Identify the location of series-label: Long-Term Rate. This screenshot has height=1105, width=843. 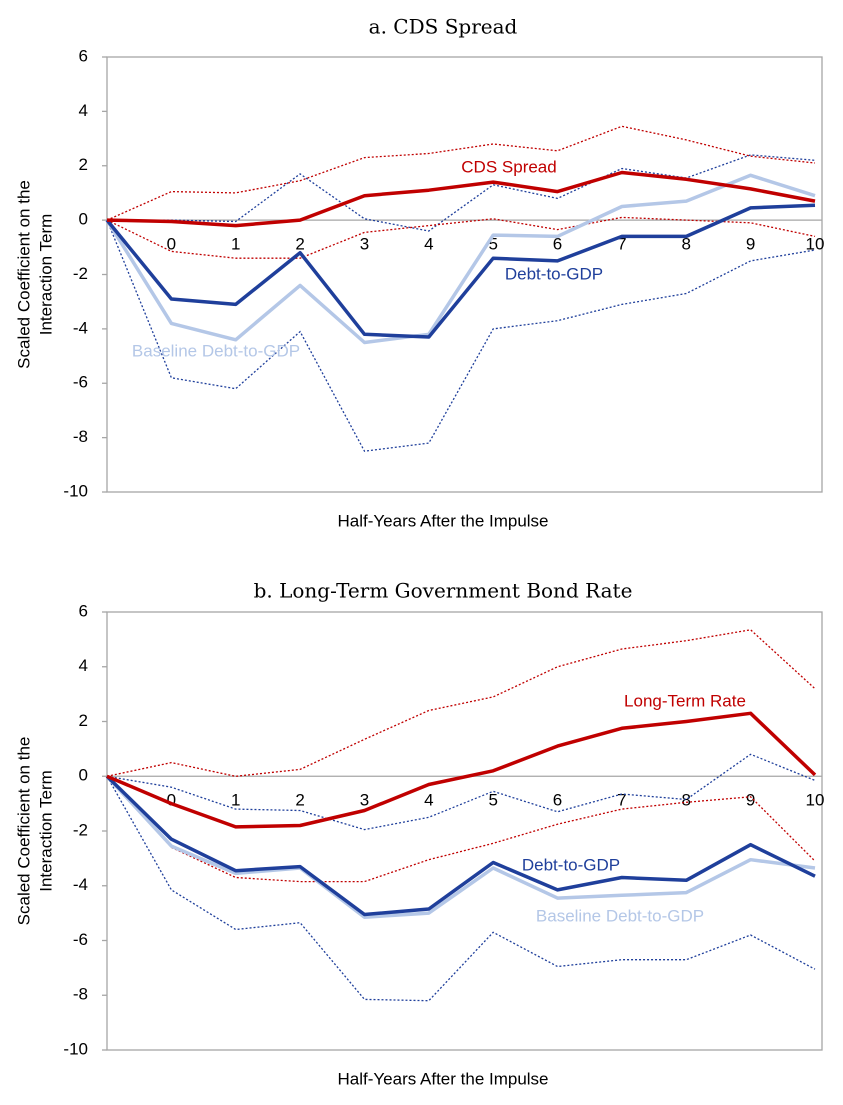
(685, 700).